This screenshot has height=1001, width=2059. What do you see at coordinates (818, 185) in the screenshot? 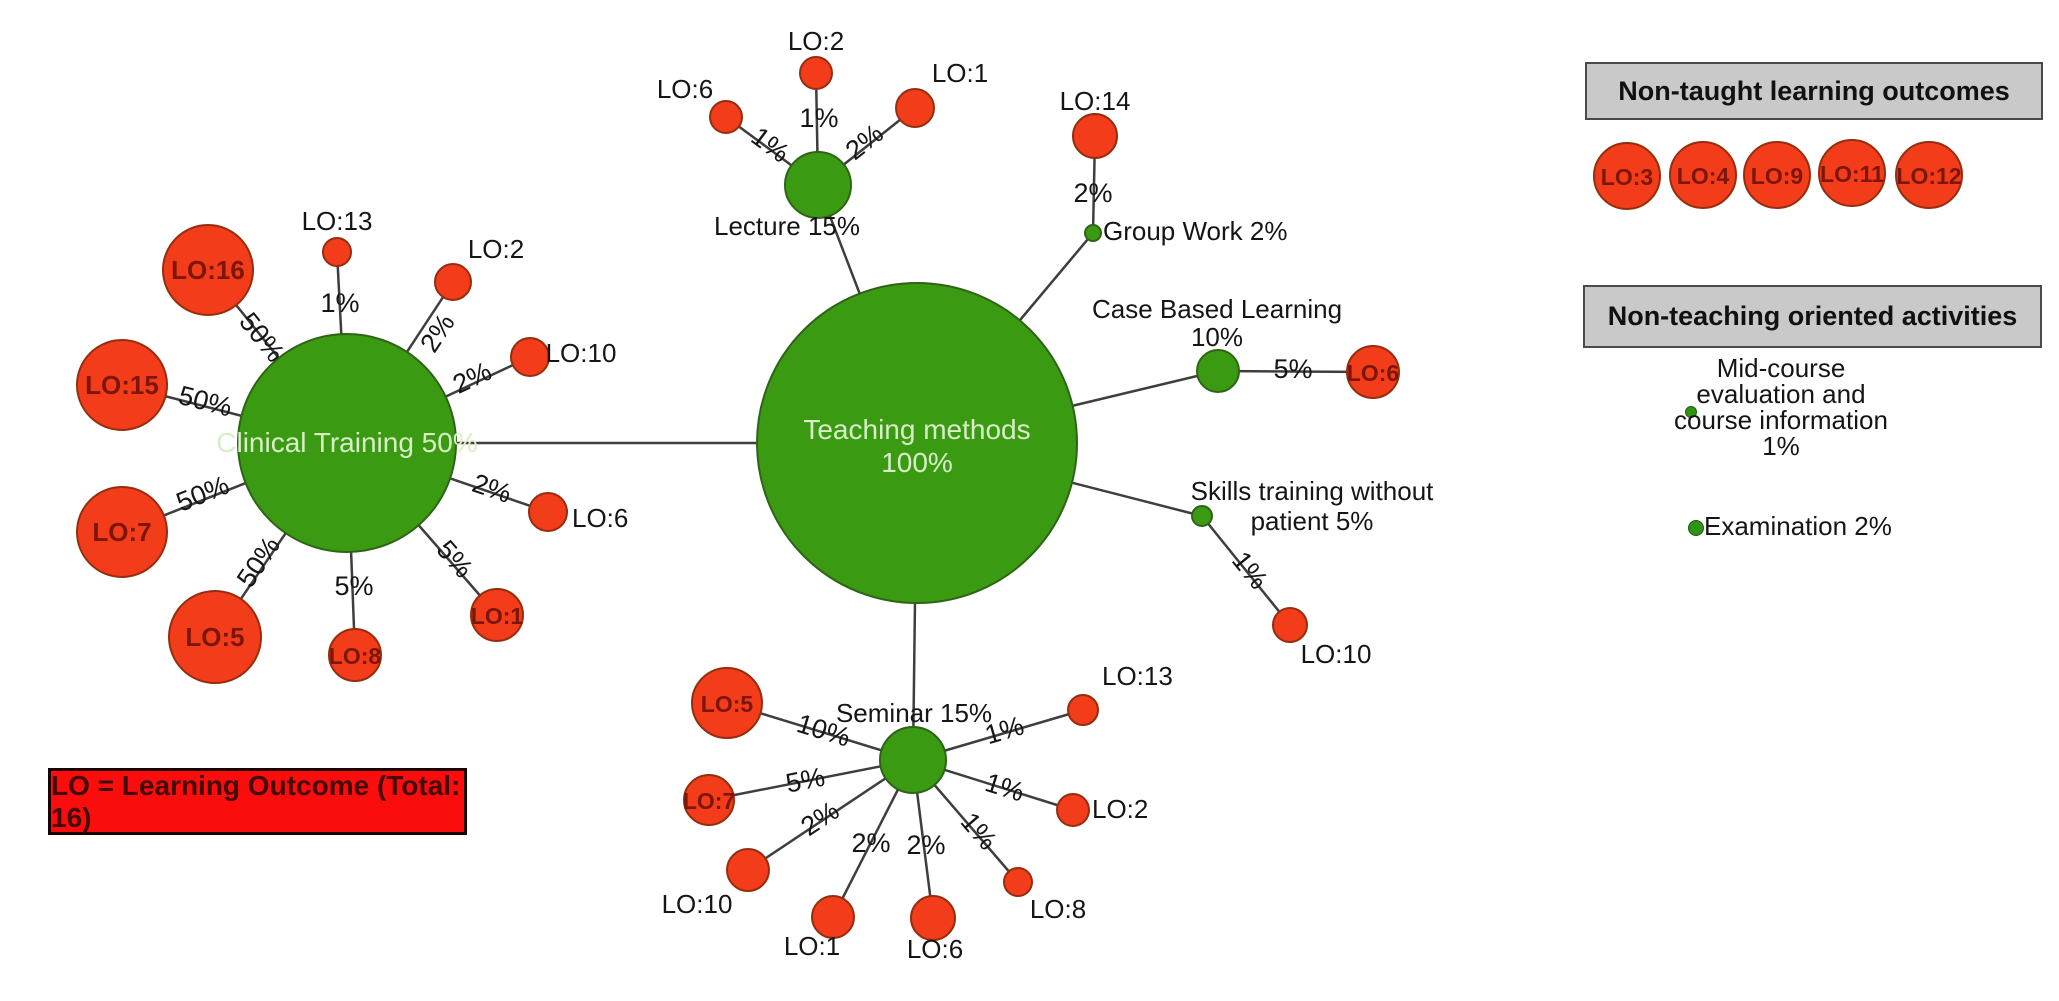
I see `node-lecture` at bounding box center [818, 185].